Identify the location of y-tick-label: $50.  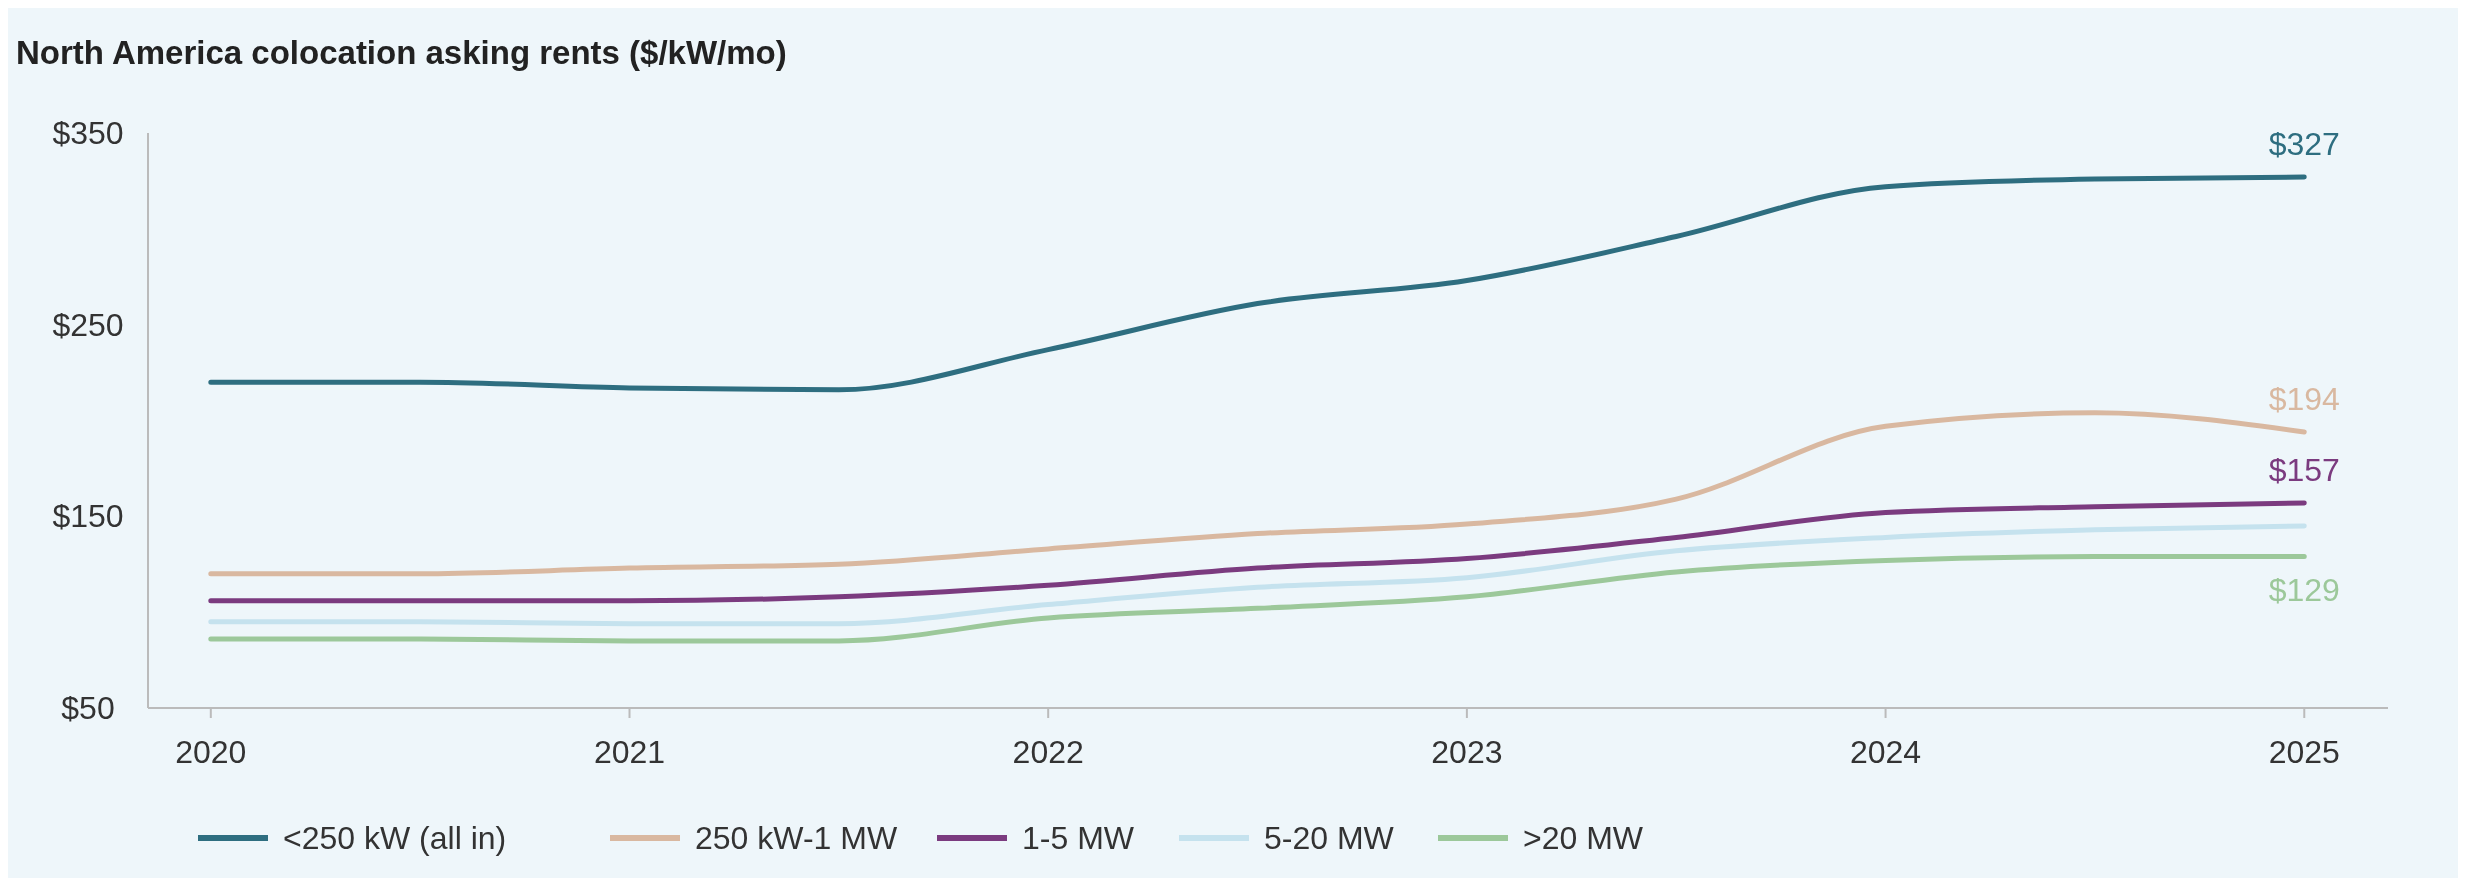
(88, 708).